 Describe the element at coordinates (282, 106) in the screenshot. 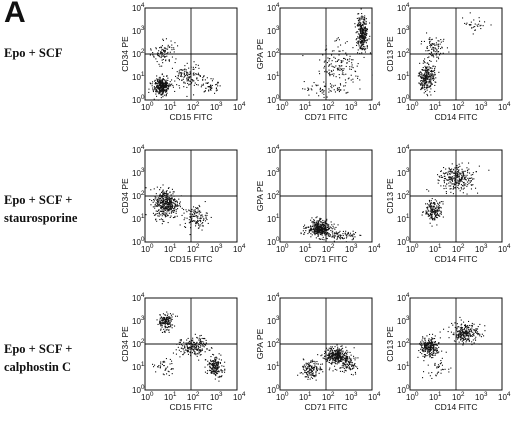

I see `x-tick-label: 10⁰` at that location.